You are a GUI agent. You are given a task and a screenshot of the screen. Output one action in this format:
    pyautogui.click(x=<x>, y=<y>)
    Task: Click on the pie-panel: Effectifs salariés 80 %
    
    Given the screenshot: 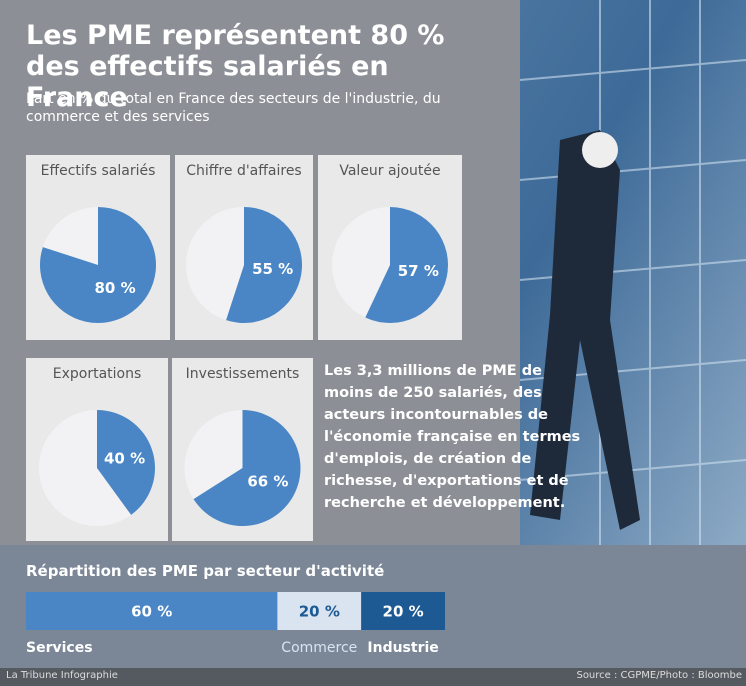 What is the action you would take?
    pyautogui.click(x=98, y=247)
    